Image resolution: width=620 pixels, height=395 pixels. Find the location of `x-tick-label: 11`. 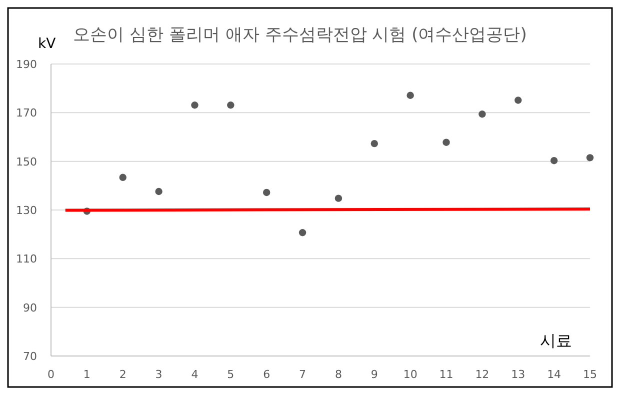

x-tick-label: 11 is located at coordinates (446, 374).